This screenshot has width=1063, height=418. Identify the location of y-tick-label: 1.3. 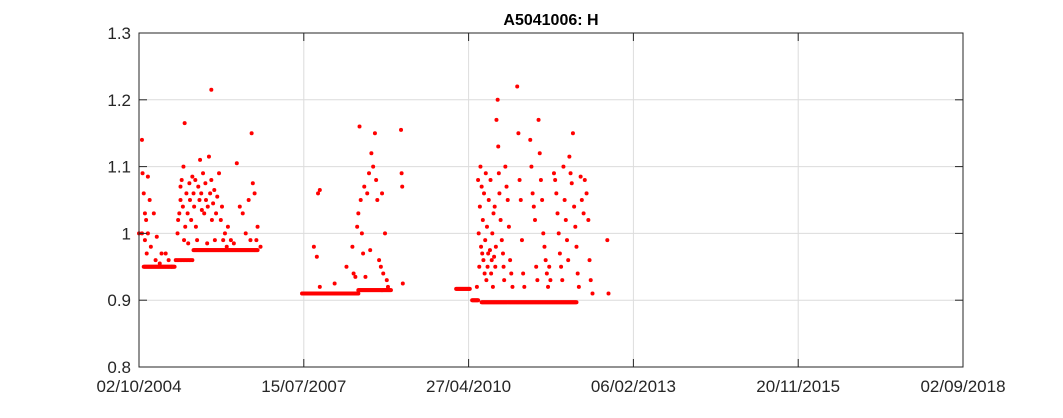
(119, 33).